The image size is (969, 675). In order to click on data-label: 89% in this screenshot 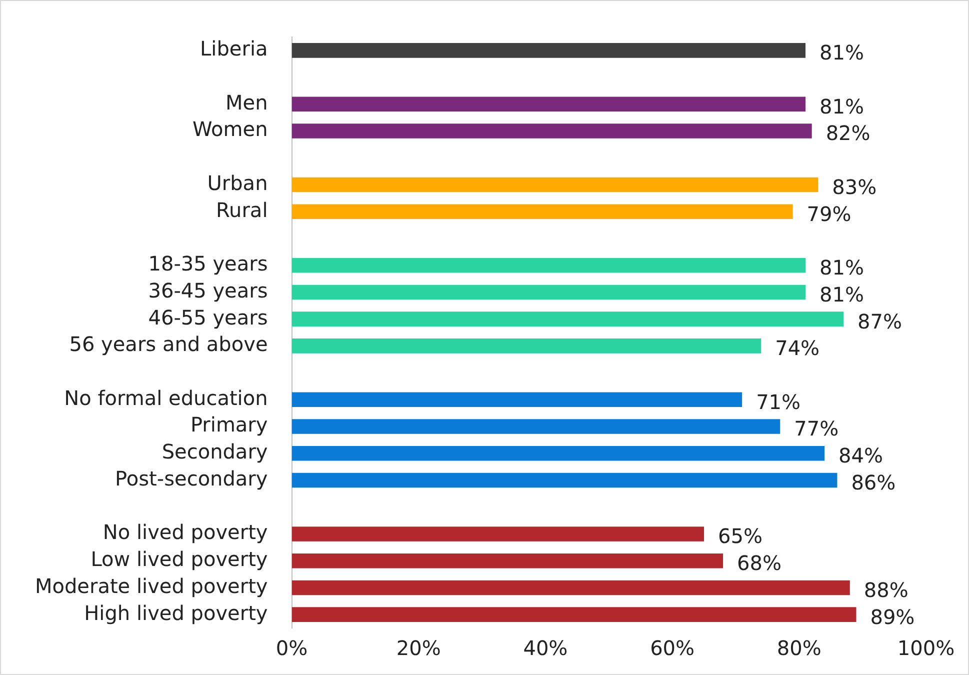, I will do `click(892, 616)`.